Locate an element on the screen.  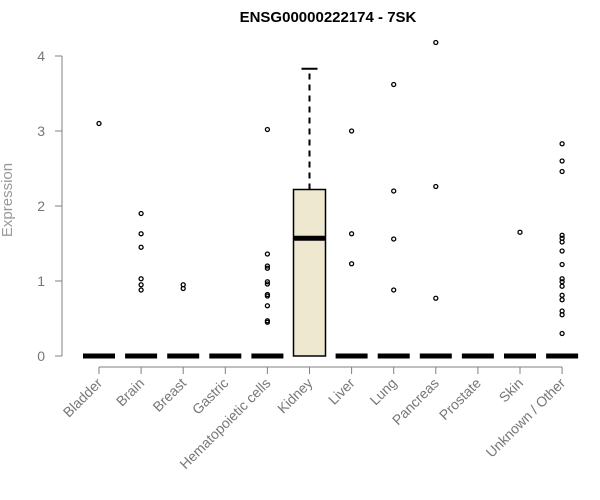
box-bladder is located at coordinates (99, 239).